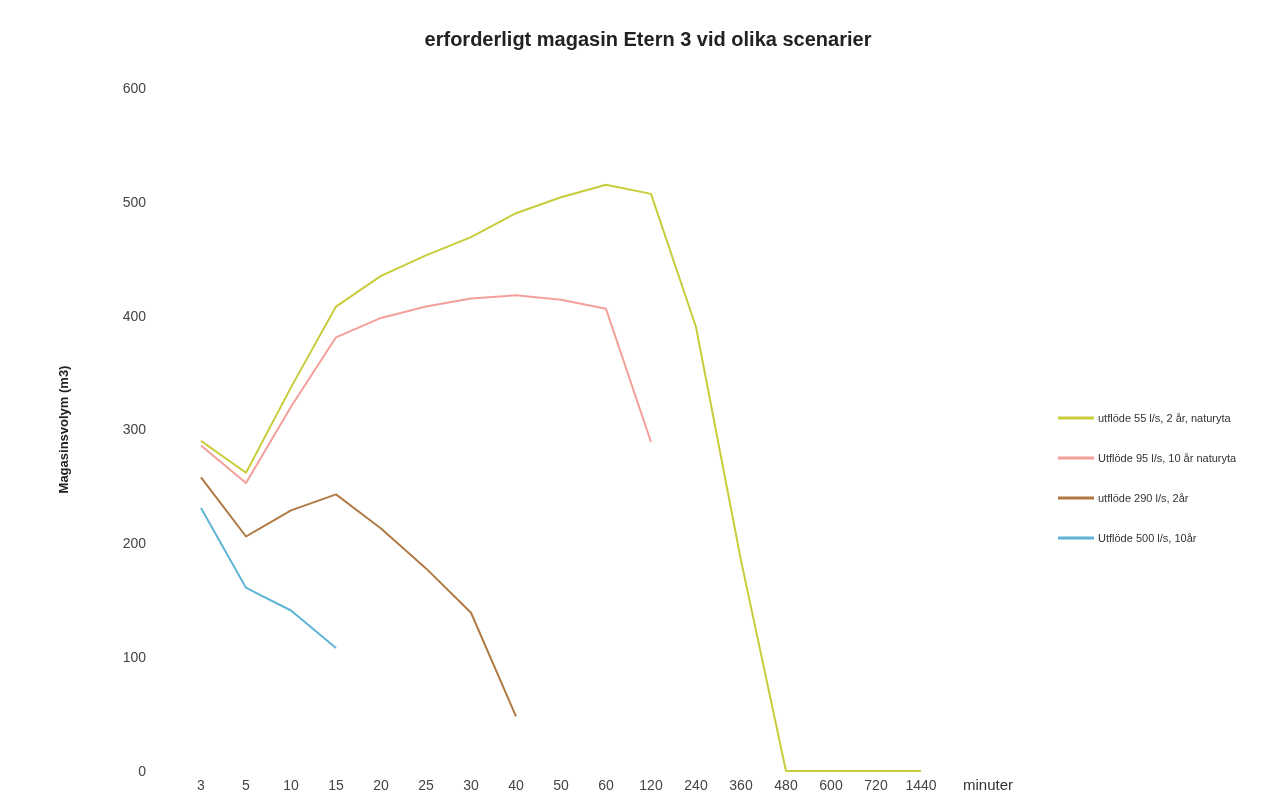  Describe the element at coordinates (651, 785) in the screenshot. I see `x-tick-label: 120` at that location.